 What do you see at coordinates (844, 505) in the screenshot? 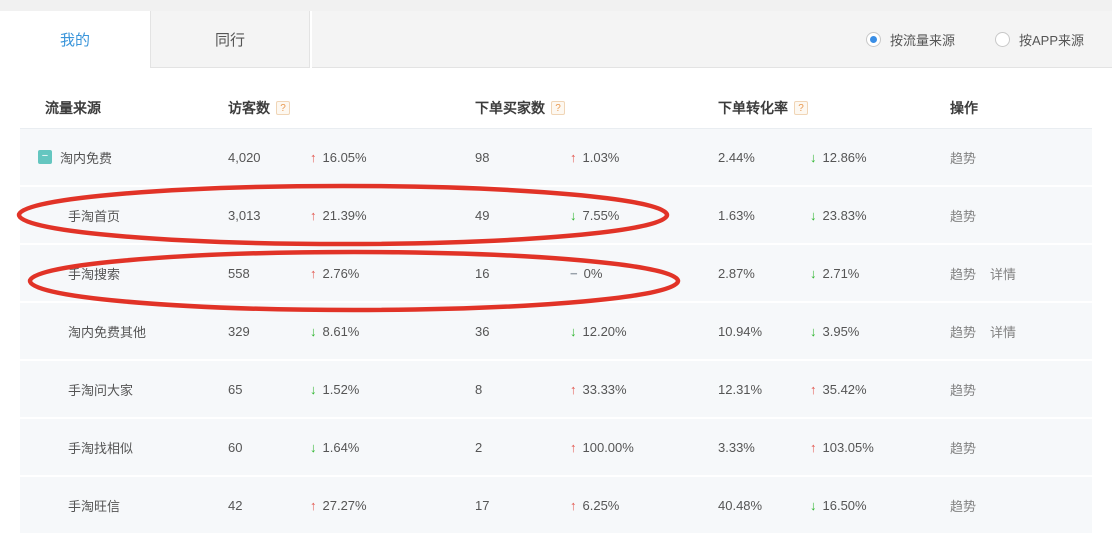
I see `conversion-change-value: 16.50%` at bounding box center [844, 505].